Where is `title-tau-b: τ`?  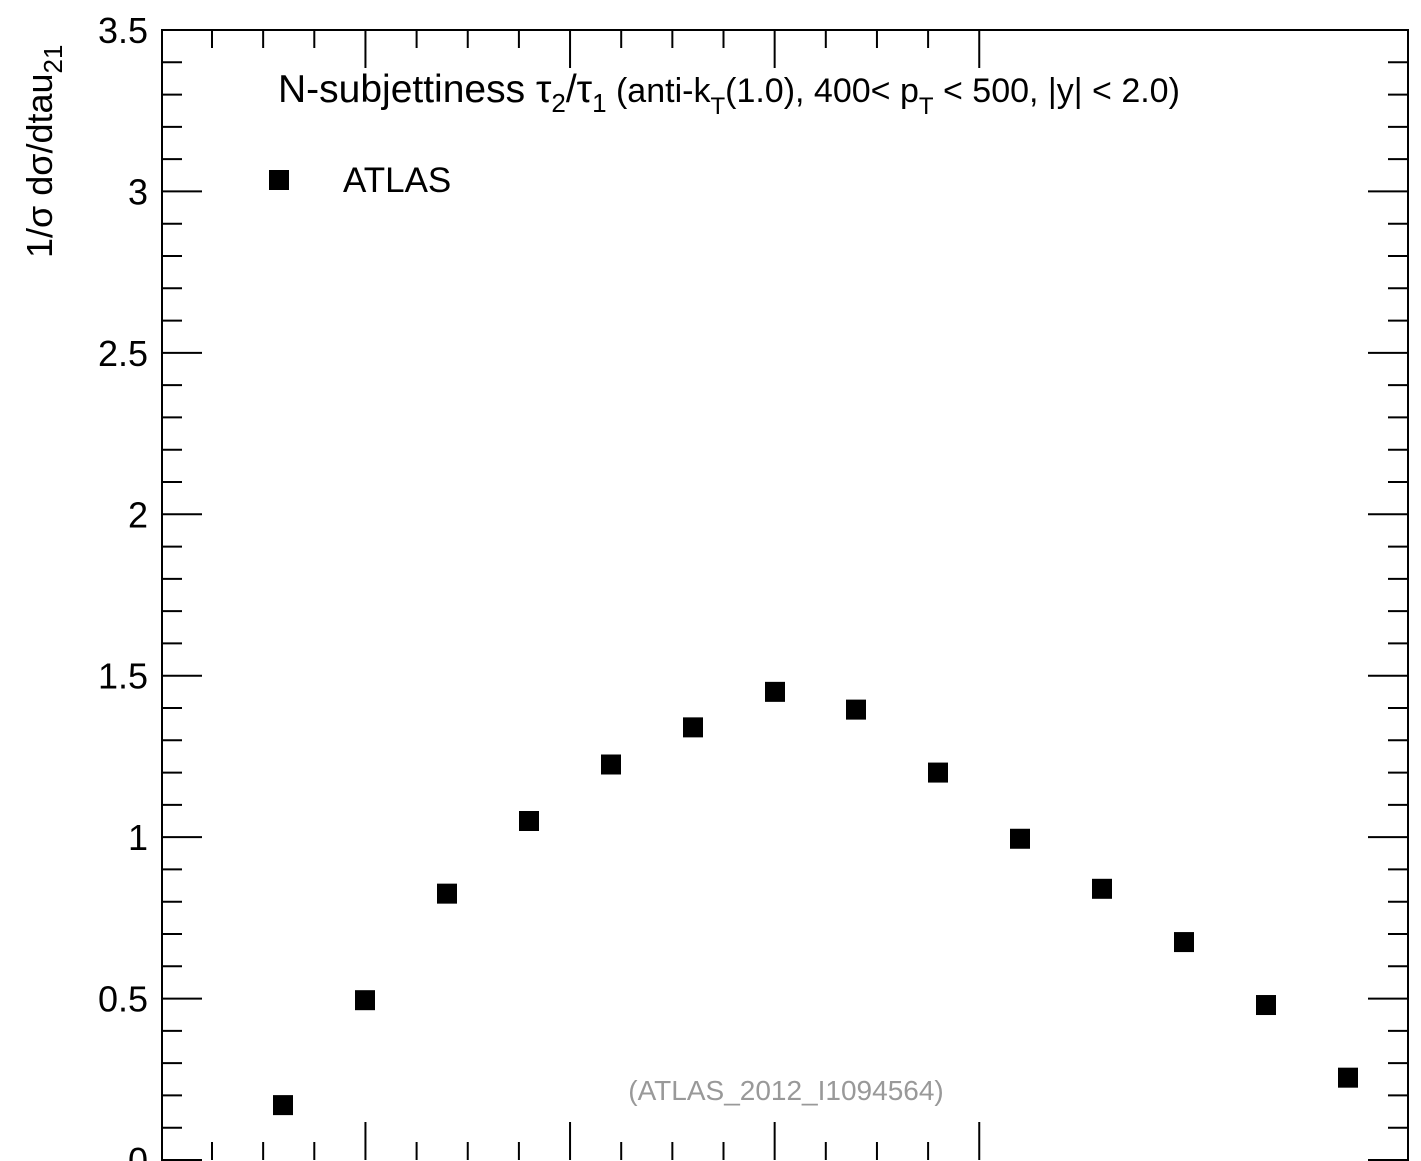 title-tau-b: τ is located at coordinates (585, 89).